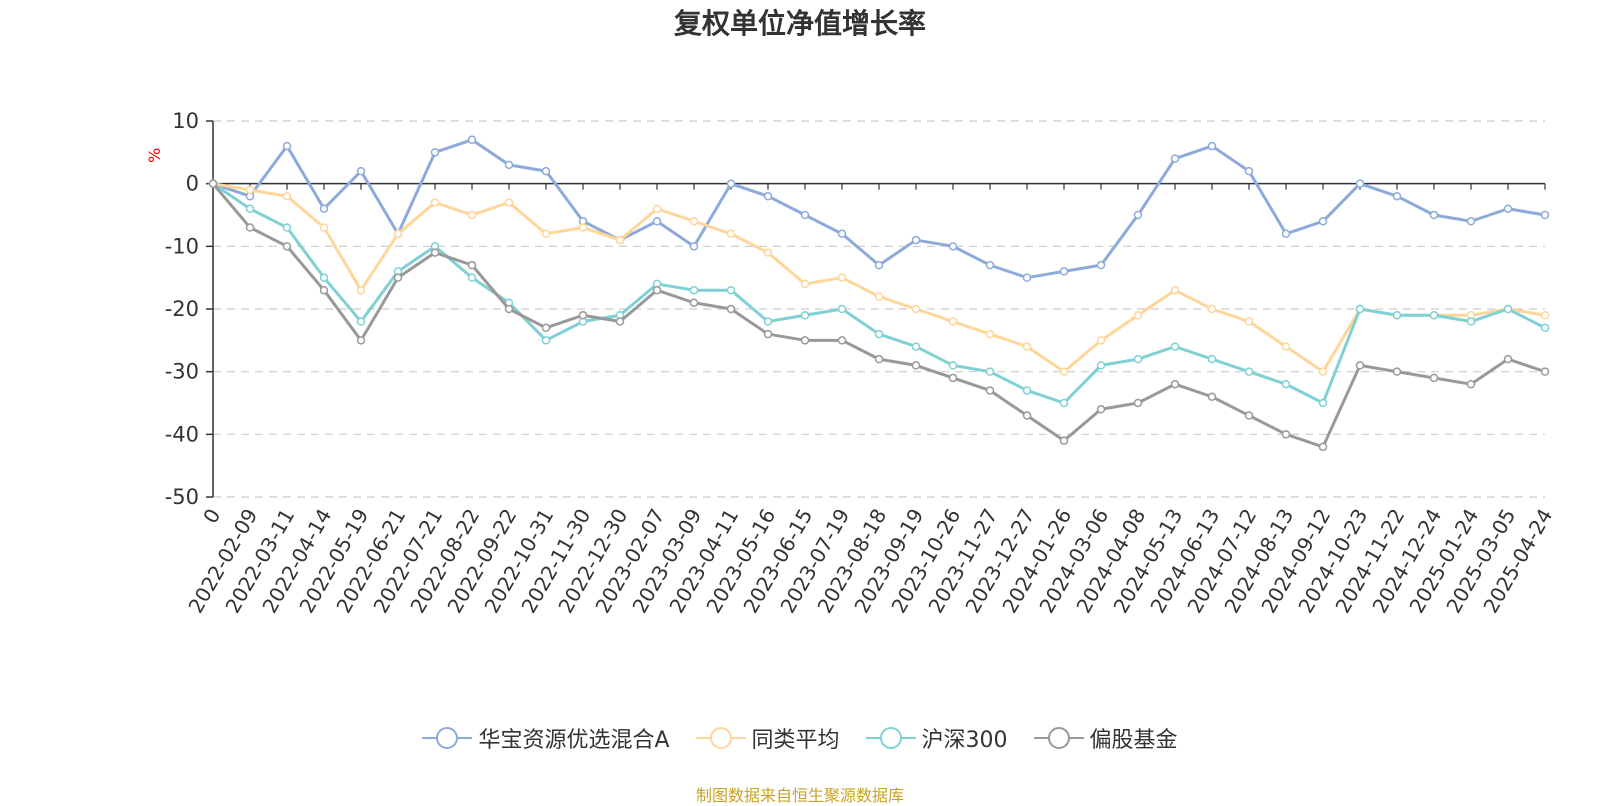 This screenshot has height=806, width=1600. What do you see at coordinates (182, 372) in the screenshot?
I see `y-tick-label: -30` at bounding box center [182, 372].